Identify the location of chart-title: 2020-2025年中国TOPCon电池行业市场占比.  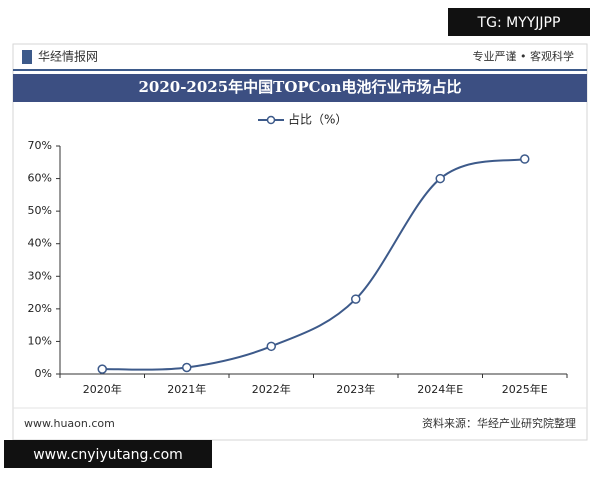
(299, 87).